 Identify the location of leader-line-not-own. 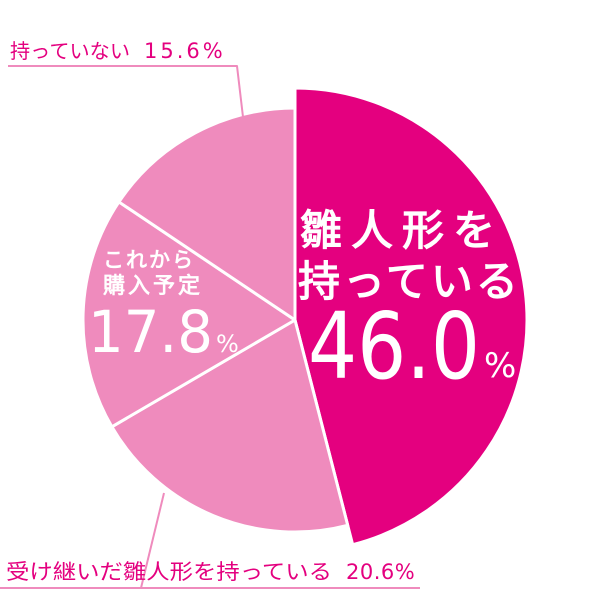
(126, 91).